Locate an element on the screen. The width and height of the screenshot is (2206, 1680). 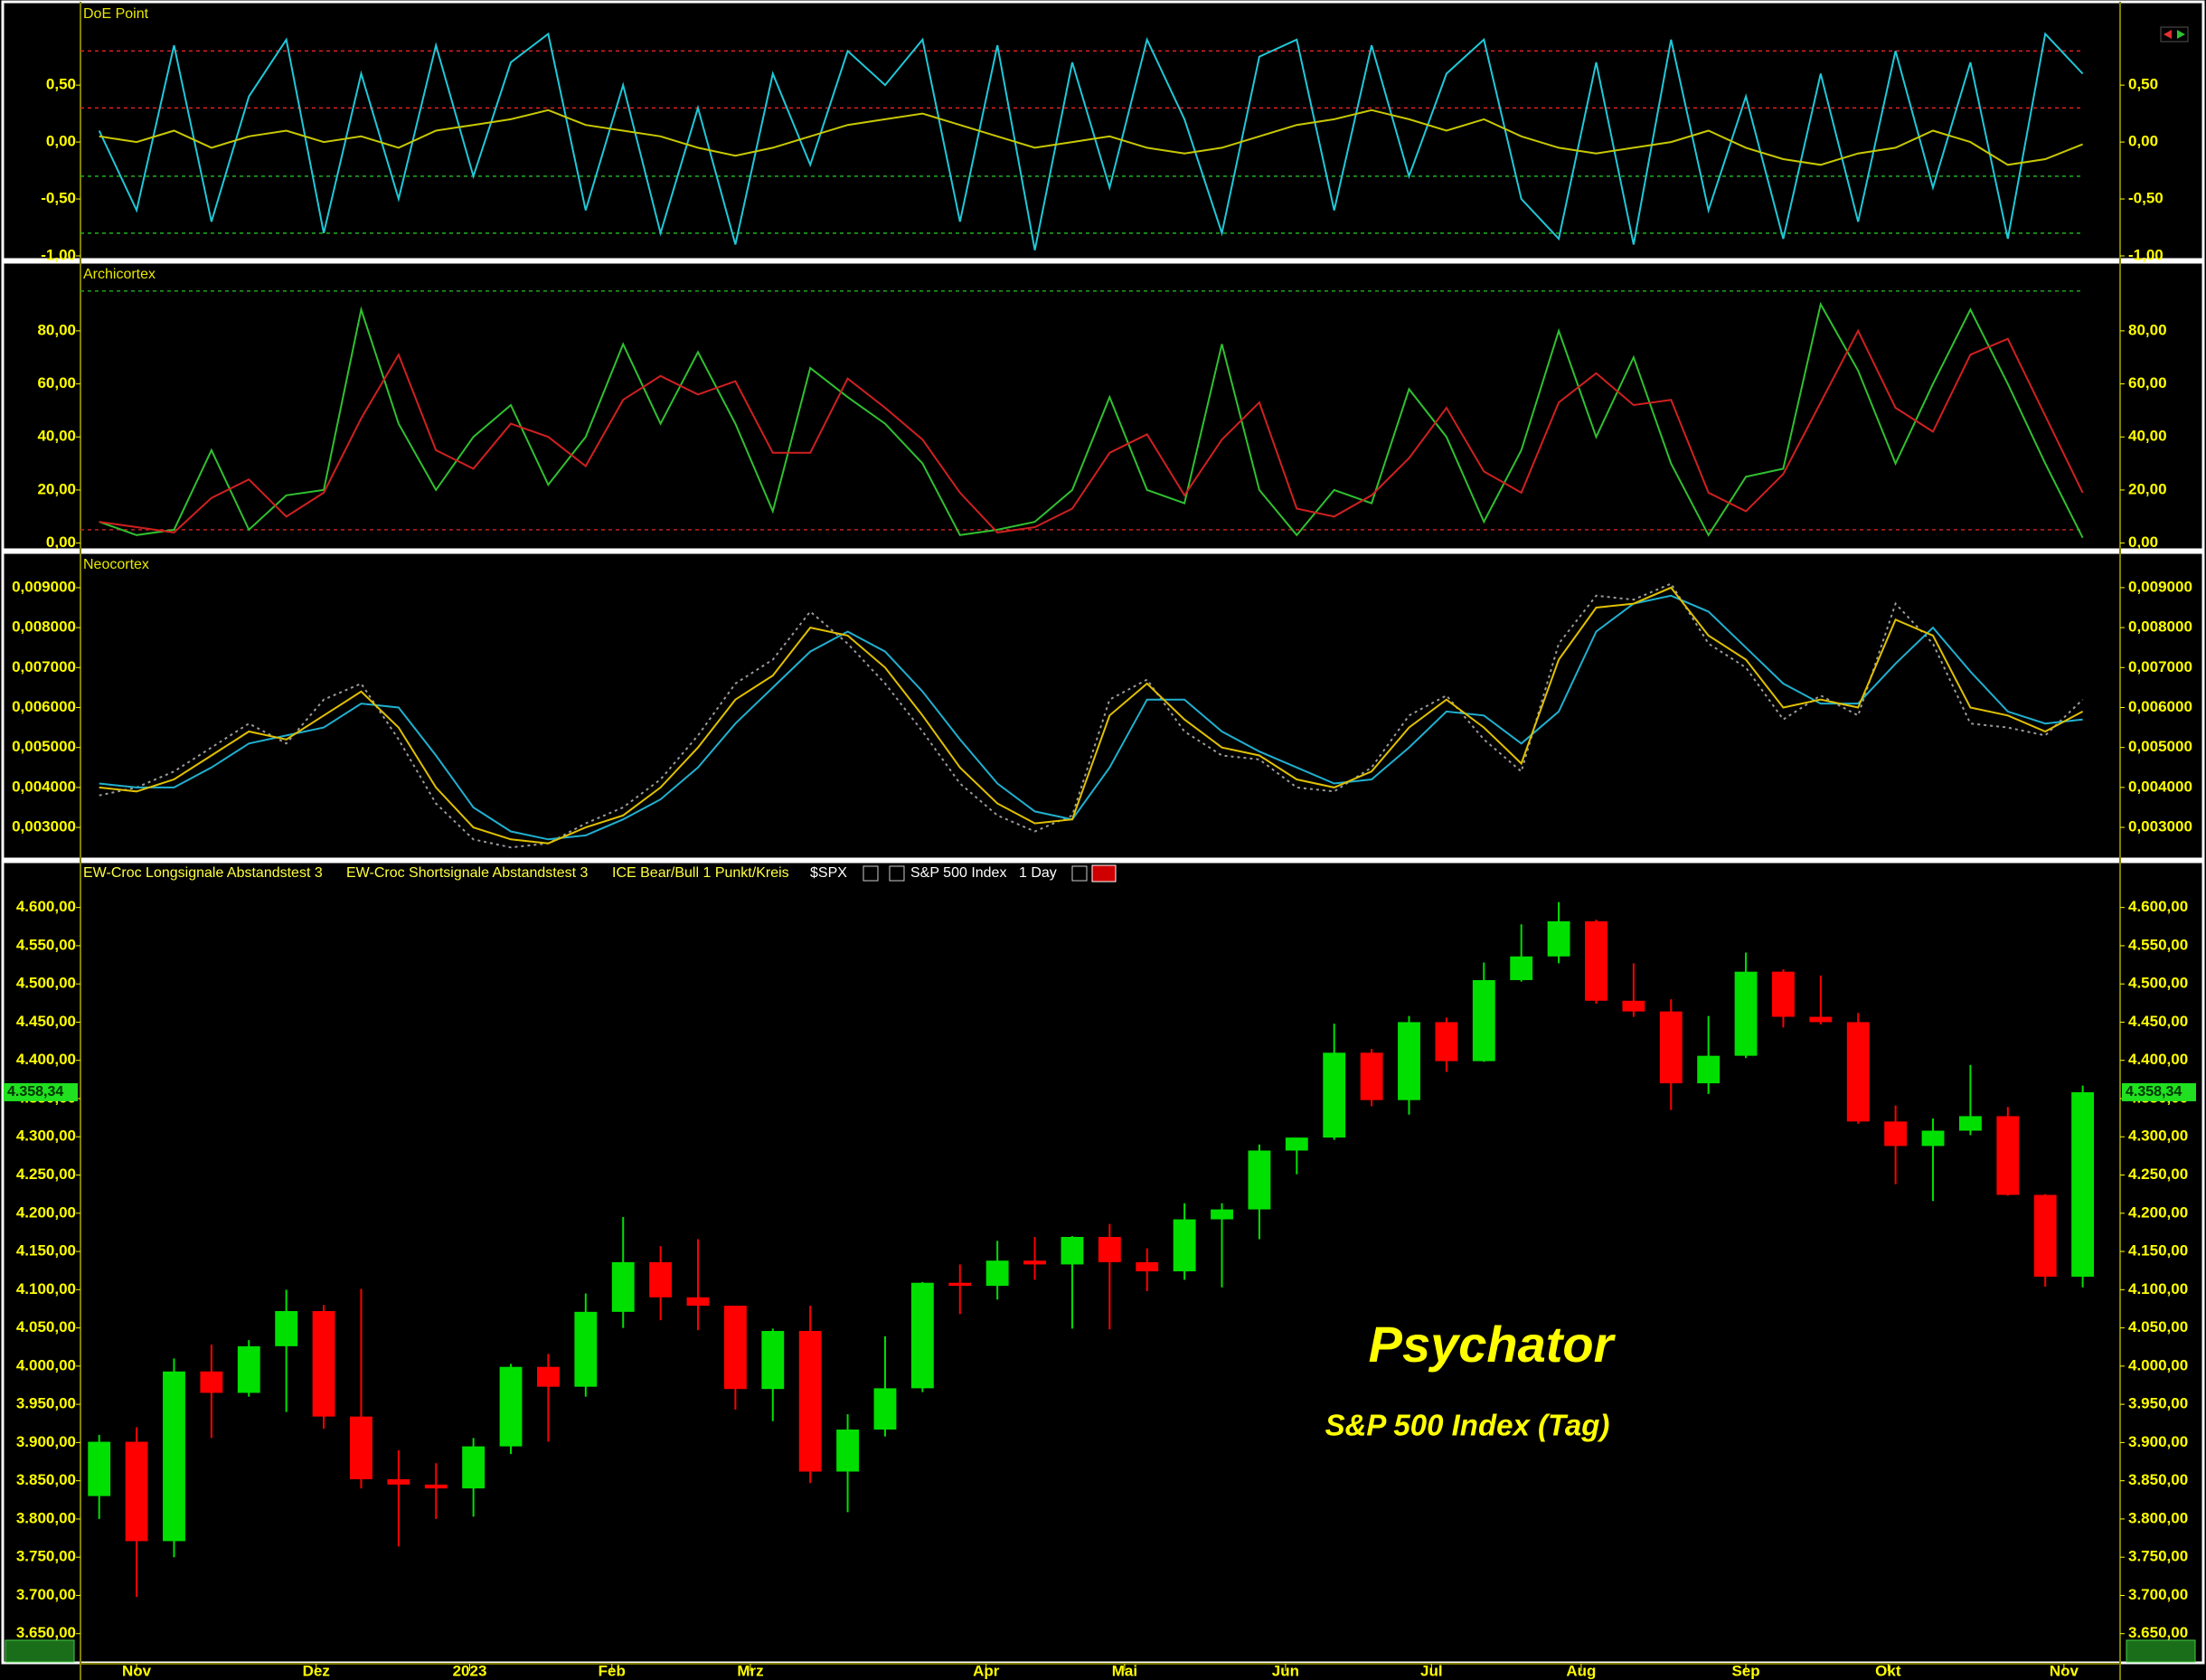
y-tick-label-right: 4.550,00 is located at coordinates (2158, 945).